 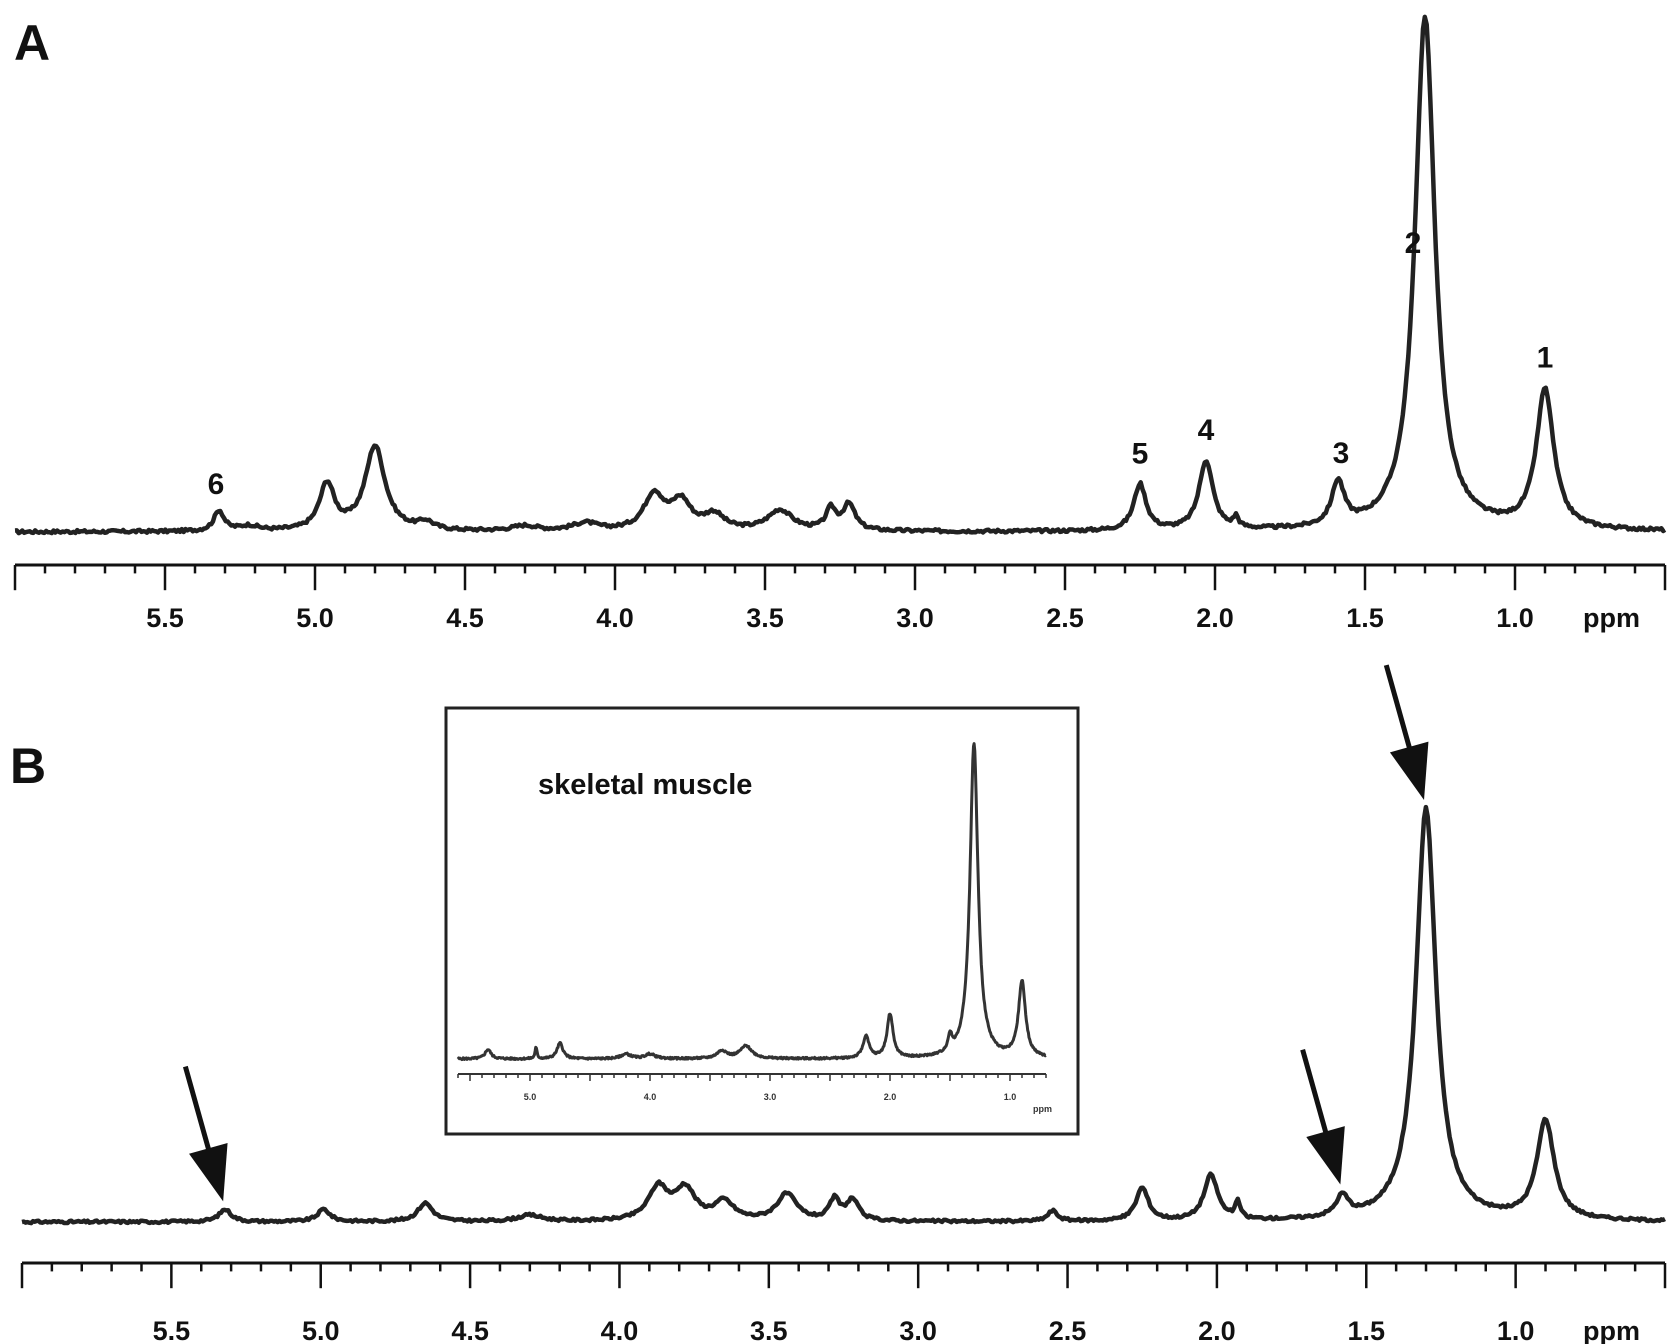 I want to click on panel-a-x-axis-tick-label: 5.0, so click(x=315, y=618).